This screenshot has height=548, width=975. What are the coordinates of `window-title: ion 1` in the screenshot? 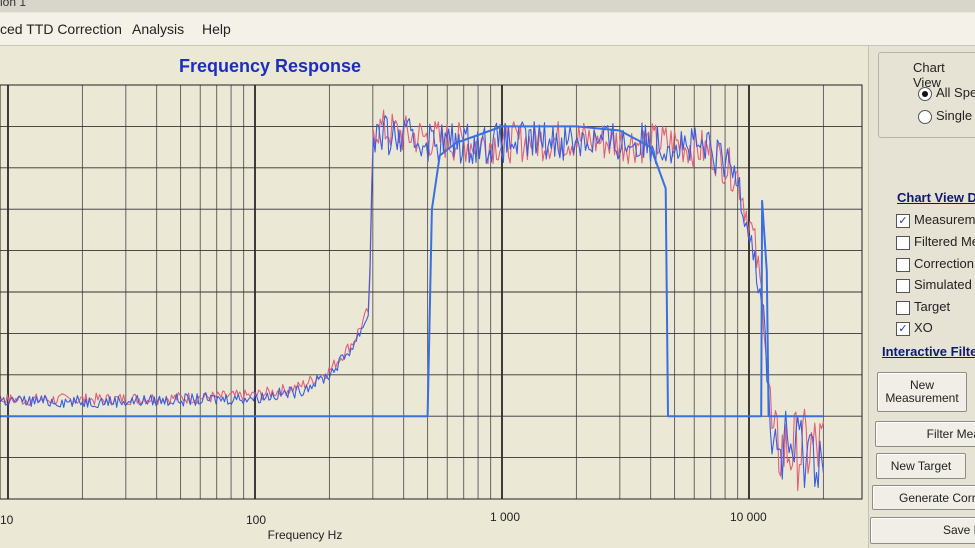 It's located at (13, 4).